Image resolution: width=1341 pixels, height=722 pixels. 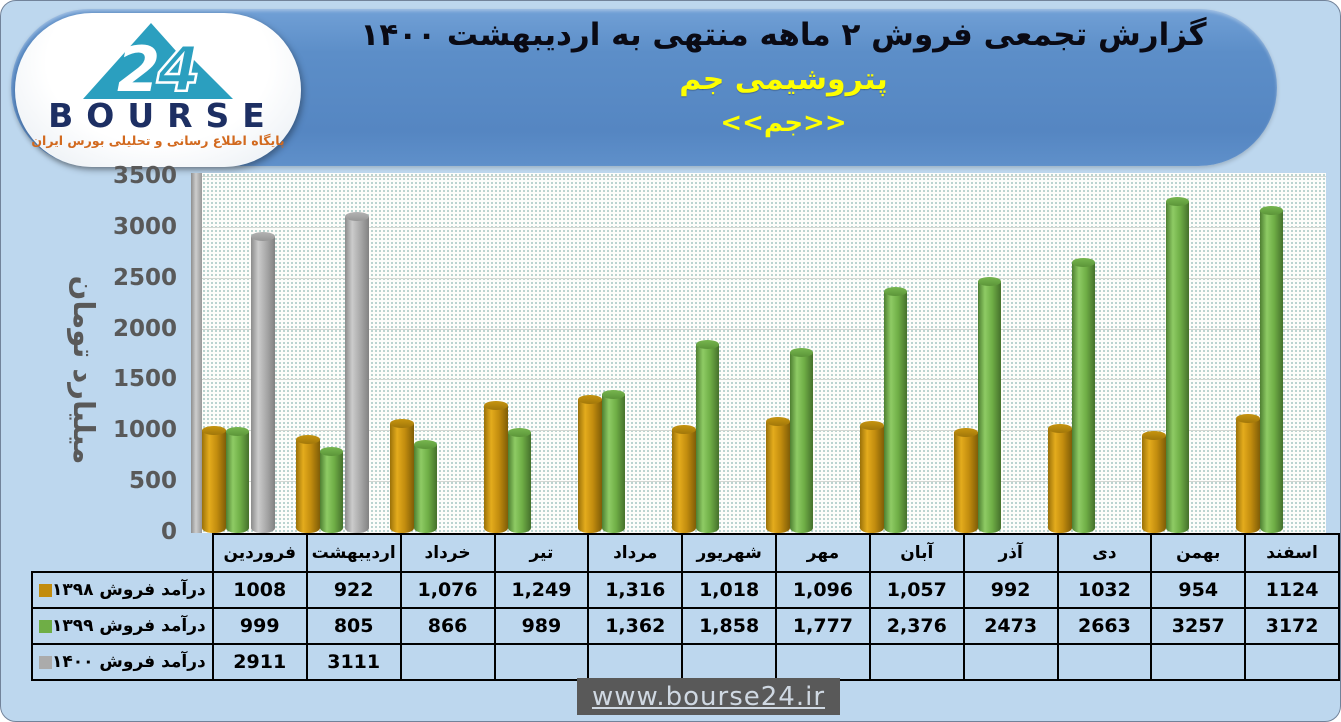 I want to click on bar-series2-فروردین, so click(x=237, y=479).